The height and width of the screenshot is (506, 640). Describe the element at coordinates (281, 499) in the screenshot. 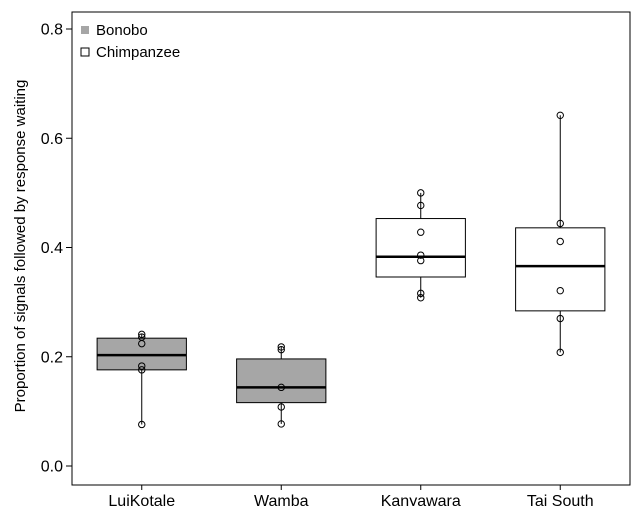

I see `x-category-label: Wamba` at that location.